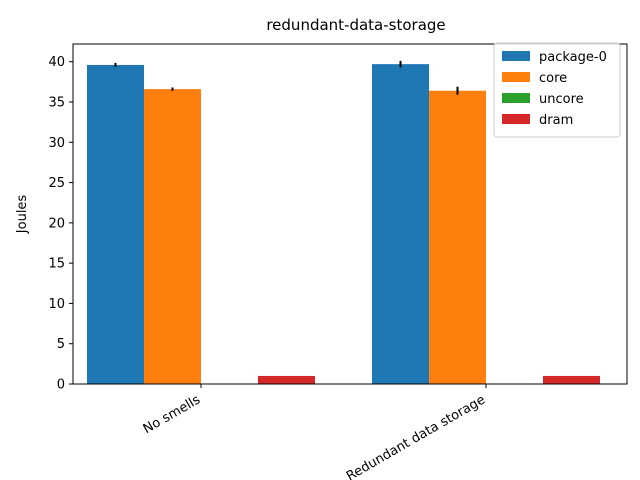 The height and width of the screenshot is (480, 640). What do you see at coordinates (286, 77) in the screenshot?
I see `errorbars-layer` at bounding box center [286, 77].